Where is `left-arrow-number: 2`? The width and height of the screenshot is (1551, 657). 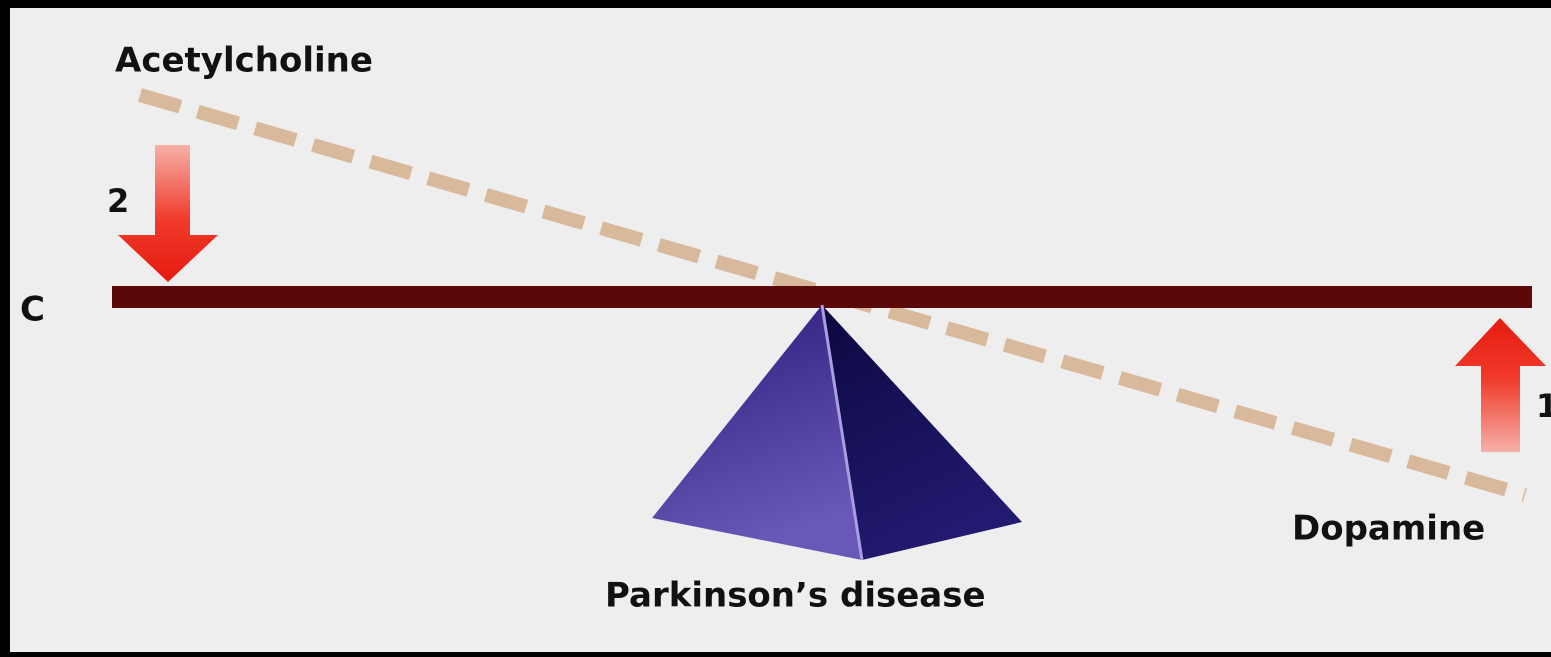
left-arrow-number: 2 is located at coordinates (118, 201).